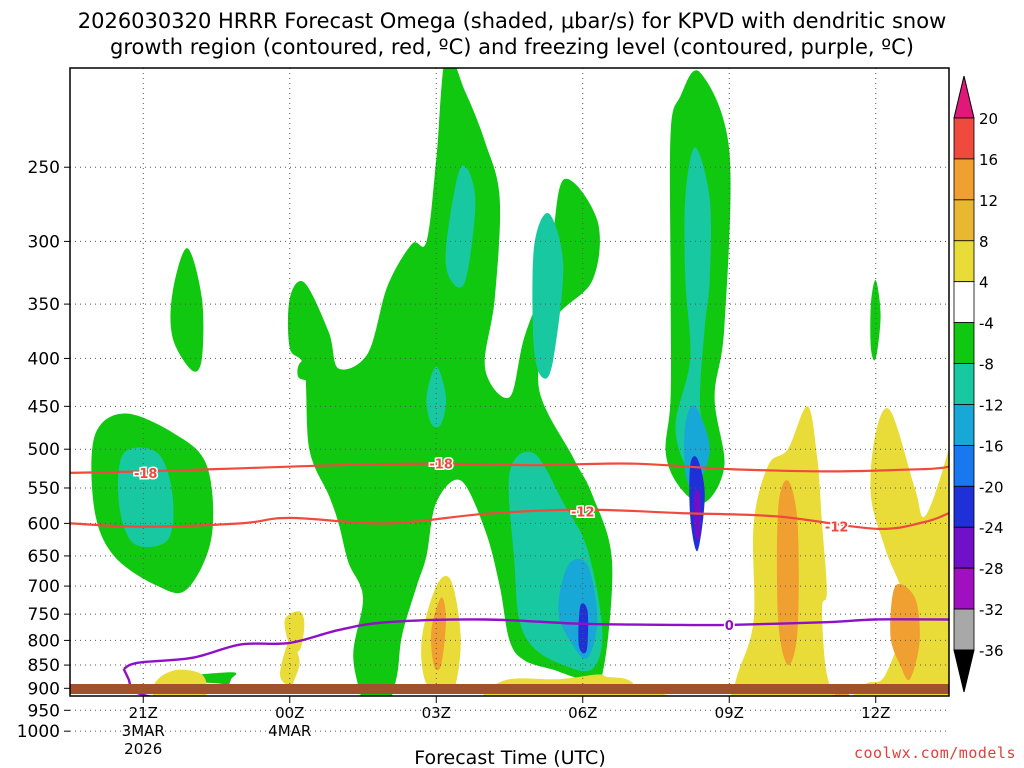  I want to click on y-tick-label: 700, so click(44, 587).